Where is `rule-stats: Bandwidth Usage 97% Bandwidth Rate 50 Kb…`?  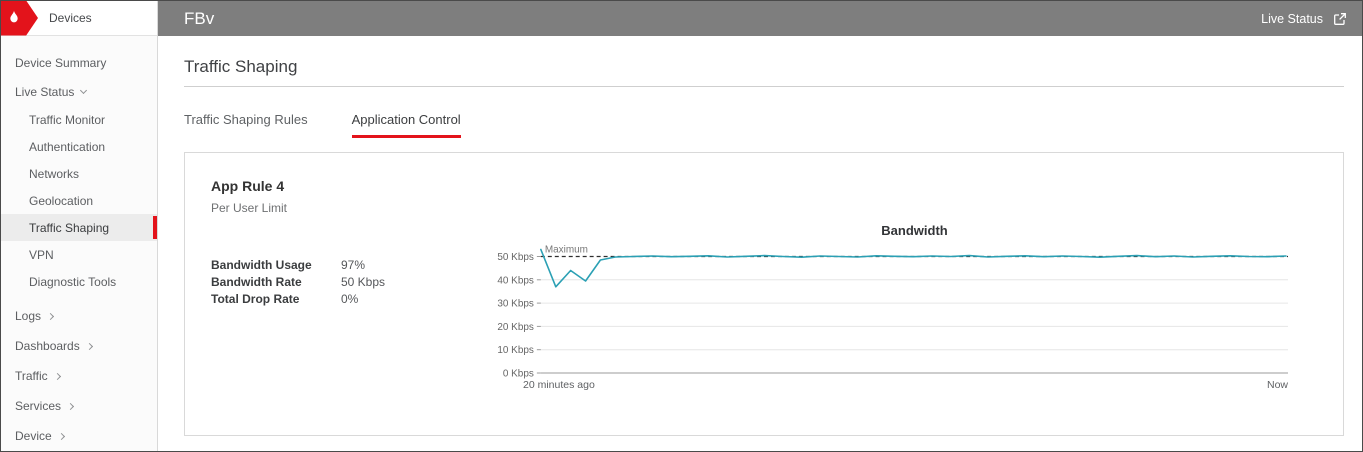 rule-stats: Bandwidth Usage 97% Bandwidth Rate 50 Kb… is located at coordinates (356, 282).